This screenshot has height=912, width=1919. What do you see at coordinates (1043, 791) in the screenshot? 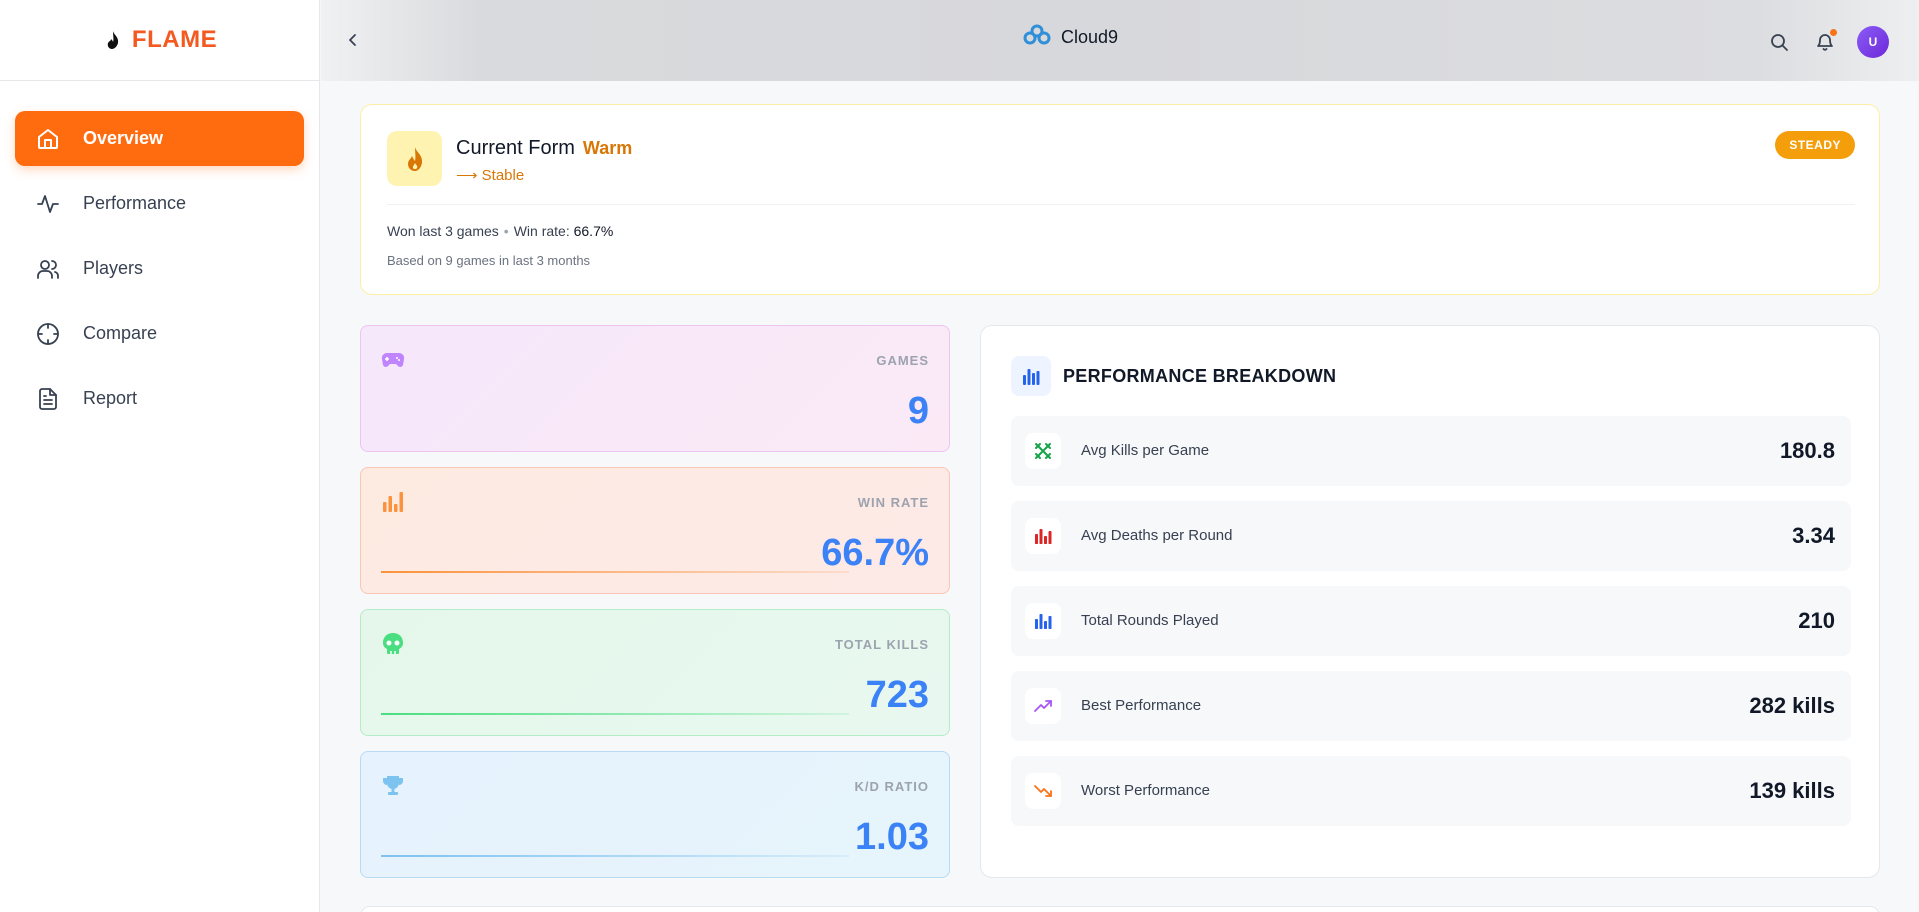
I see `trending-down-icon` at bounding box center [1043, 791].